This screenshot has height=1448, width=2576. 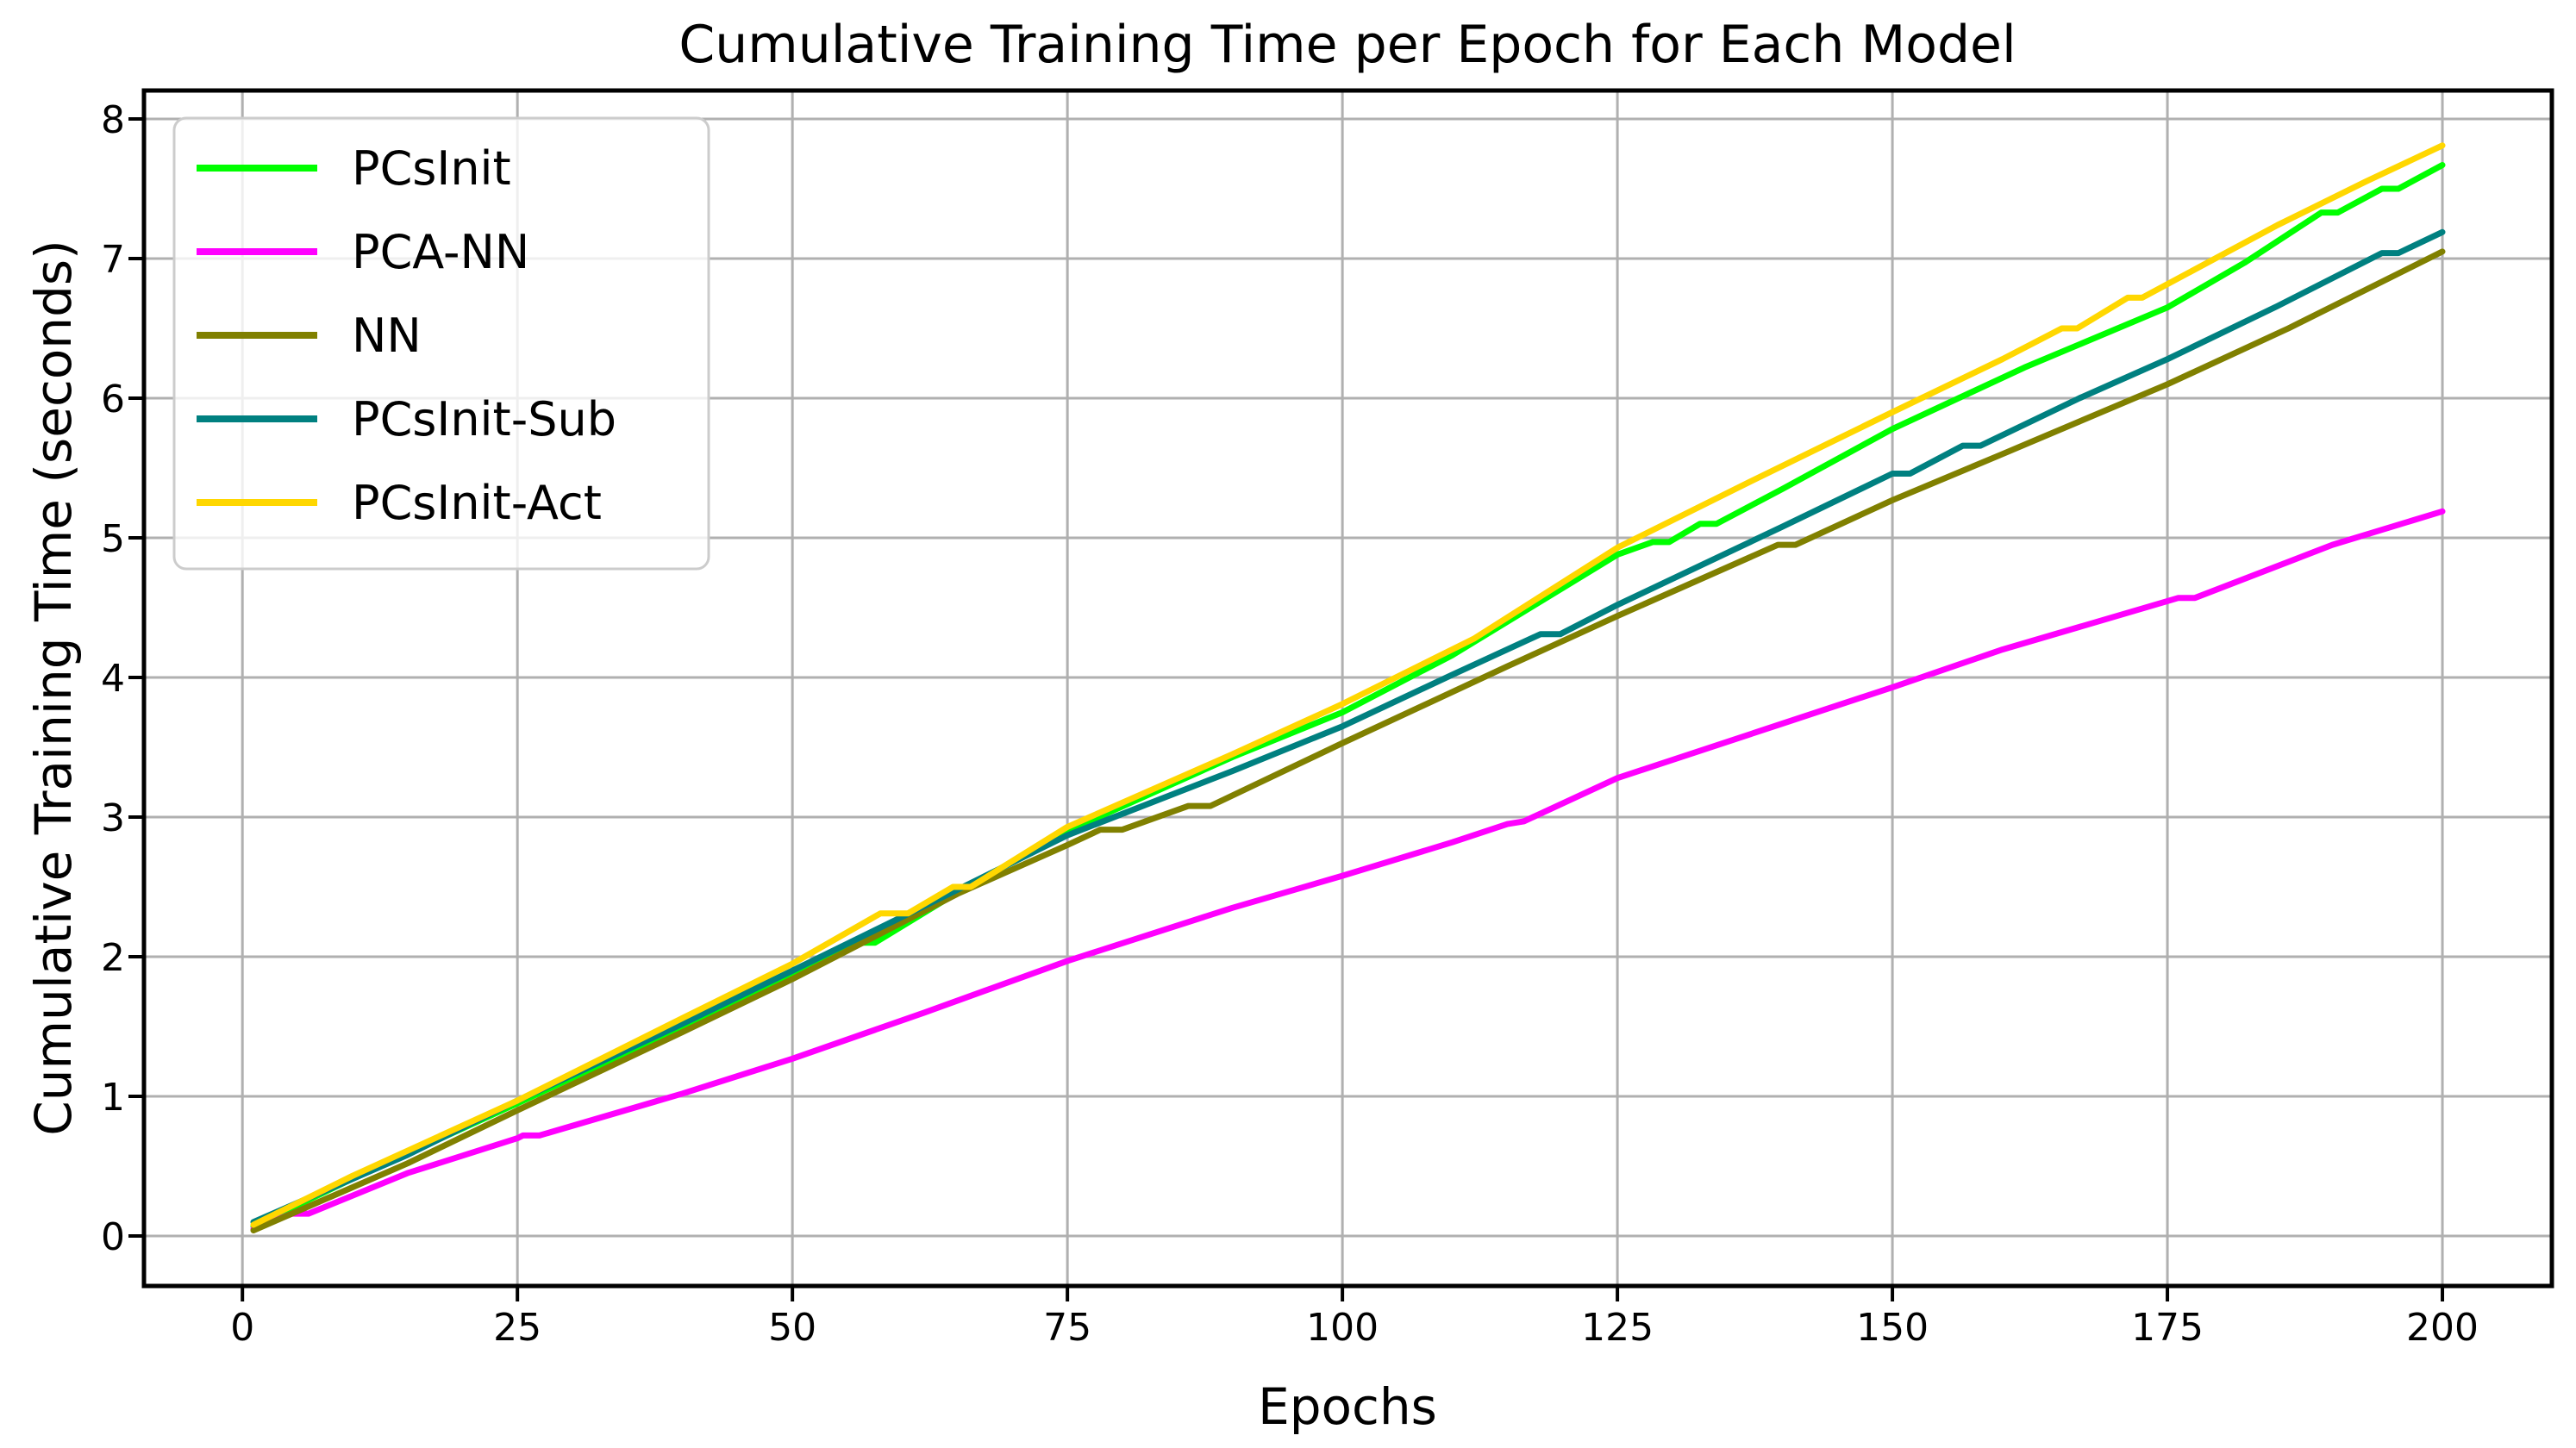 What do you see at coordinates (792, 1328) in the screenshot?
I see `x-tick-label: 50` at bounding box center [792, 1328].